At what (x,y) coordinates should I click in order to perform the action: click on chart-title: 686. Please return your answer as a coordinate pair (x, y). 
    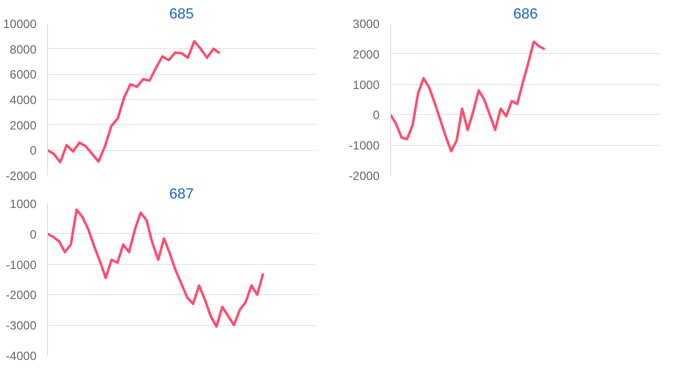
    Looking at the image, I should click on (525, 14).